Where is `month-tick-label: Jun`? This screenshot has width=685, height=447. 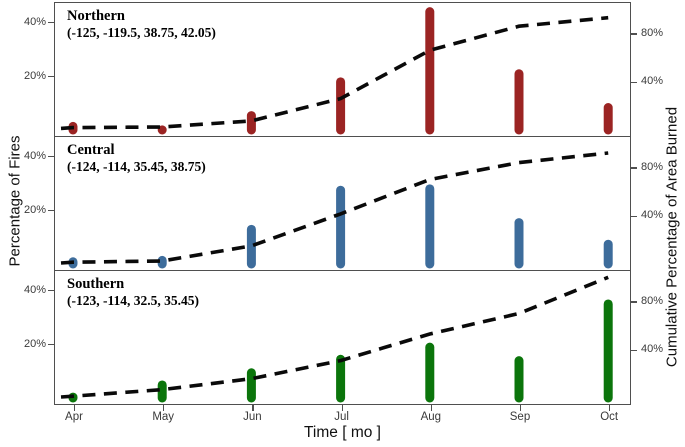 month-tick-label: Jun is located at coordinates (252, 417).